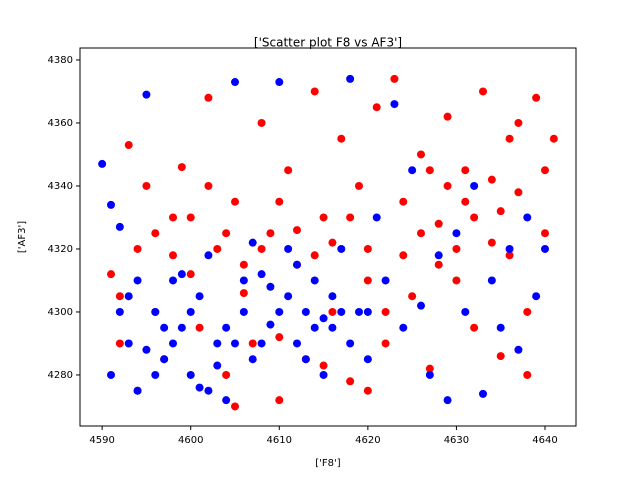  What do you see at coordinates (60, 123) in the screenshot?
I see `y-tick-label: 4360` at bounding box center [60, 123].